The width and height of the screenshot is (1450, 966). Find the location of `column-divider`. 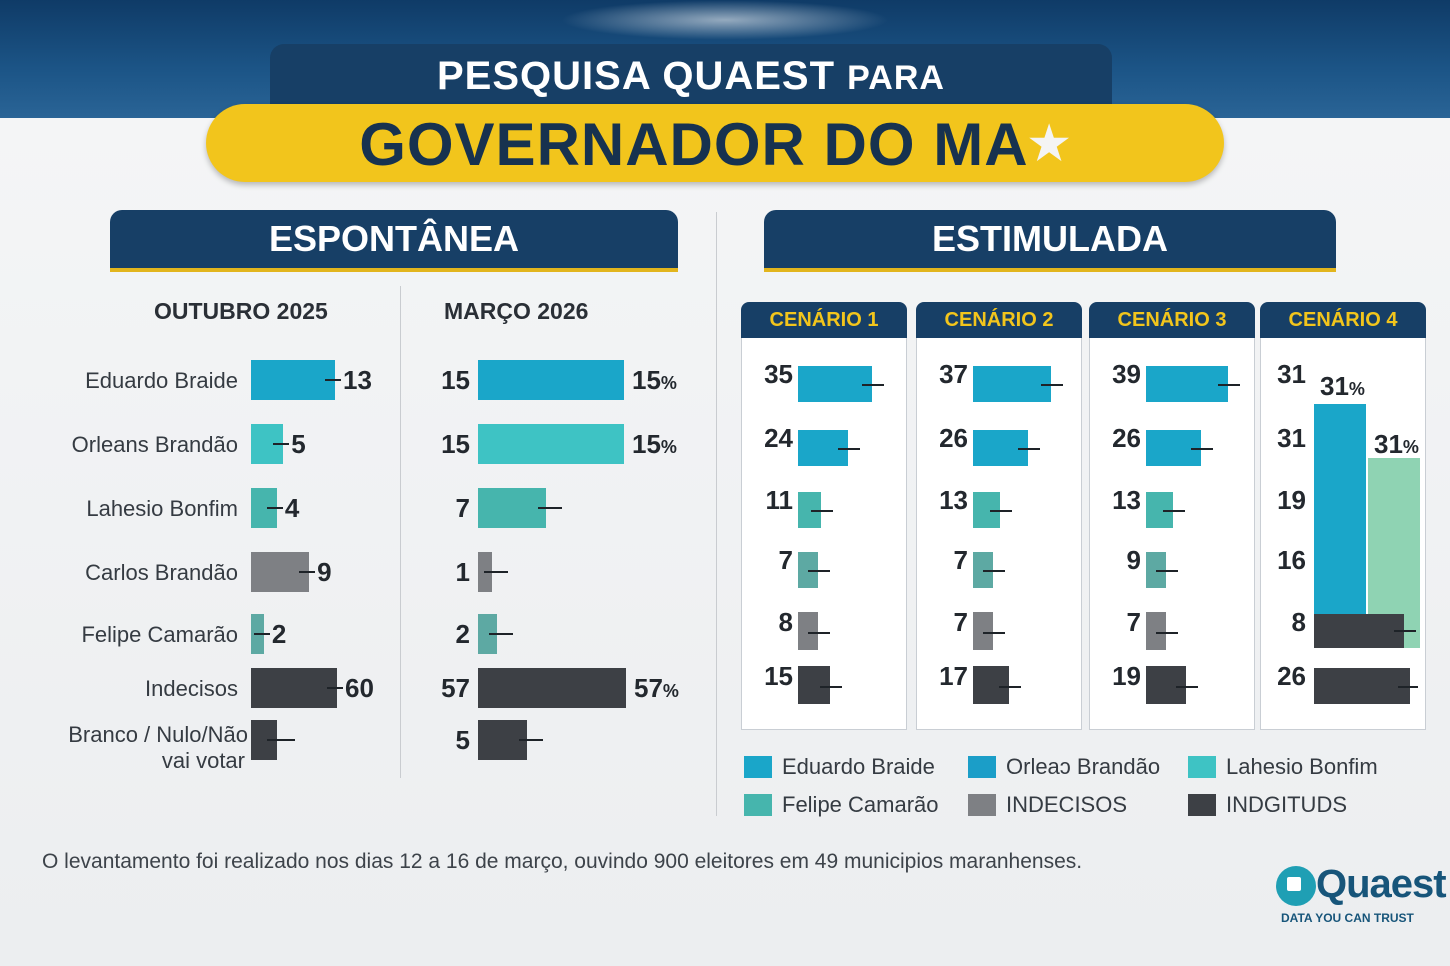

column-divider is located at coordinates (400, 532).